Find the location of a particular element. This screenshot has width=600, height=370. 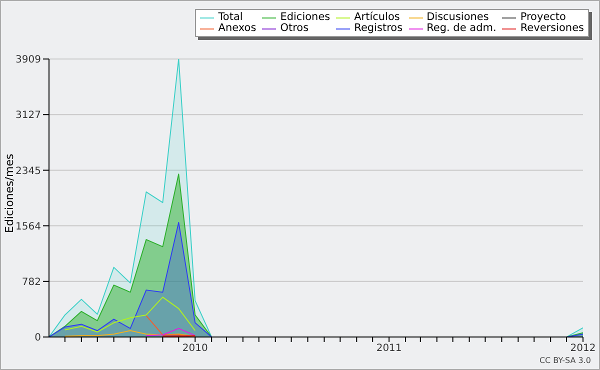

legend-label: Anexos is located at coordinates (237, 28).